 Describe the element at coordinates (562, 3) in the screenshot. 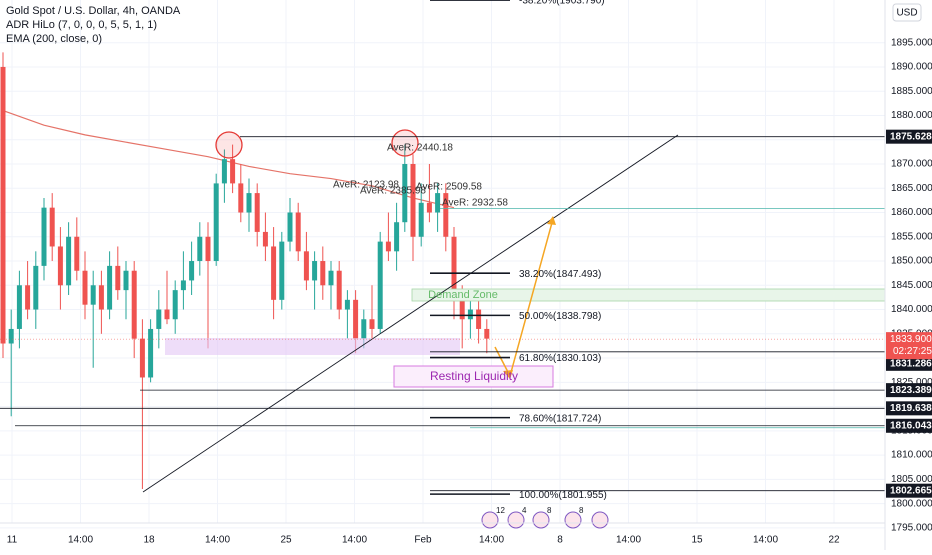

I see `fib-label: -38.20%(1903.790)` at that location.